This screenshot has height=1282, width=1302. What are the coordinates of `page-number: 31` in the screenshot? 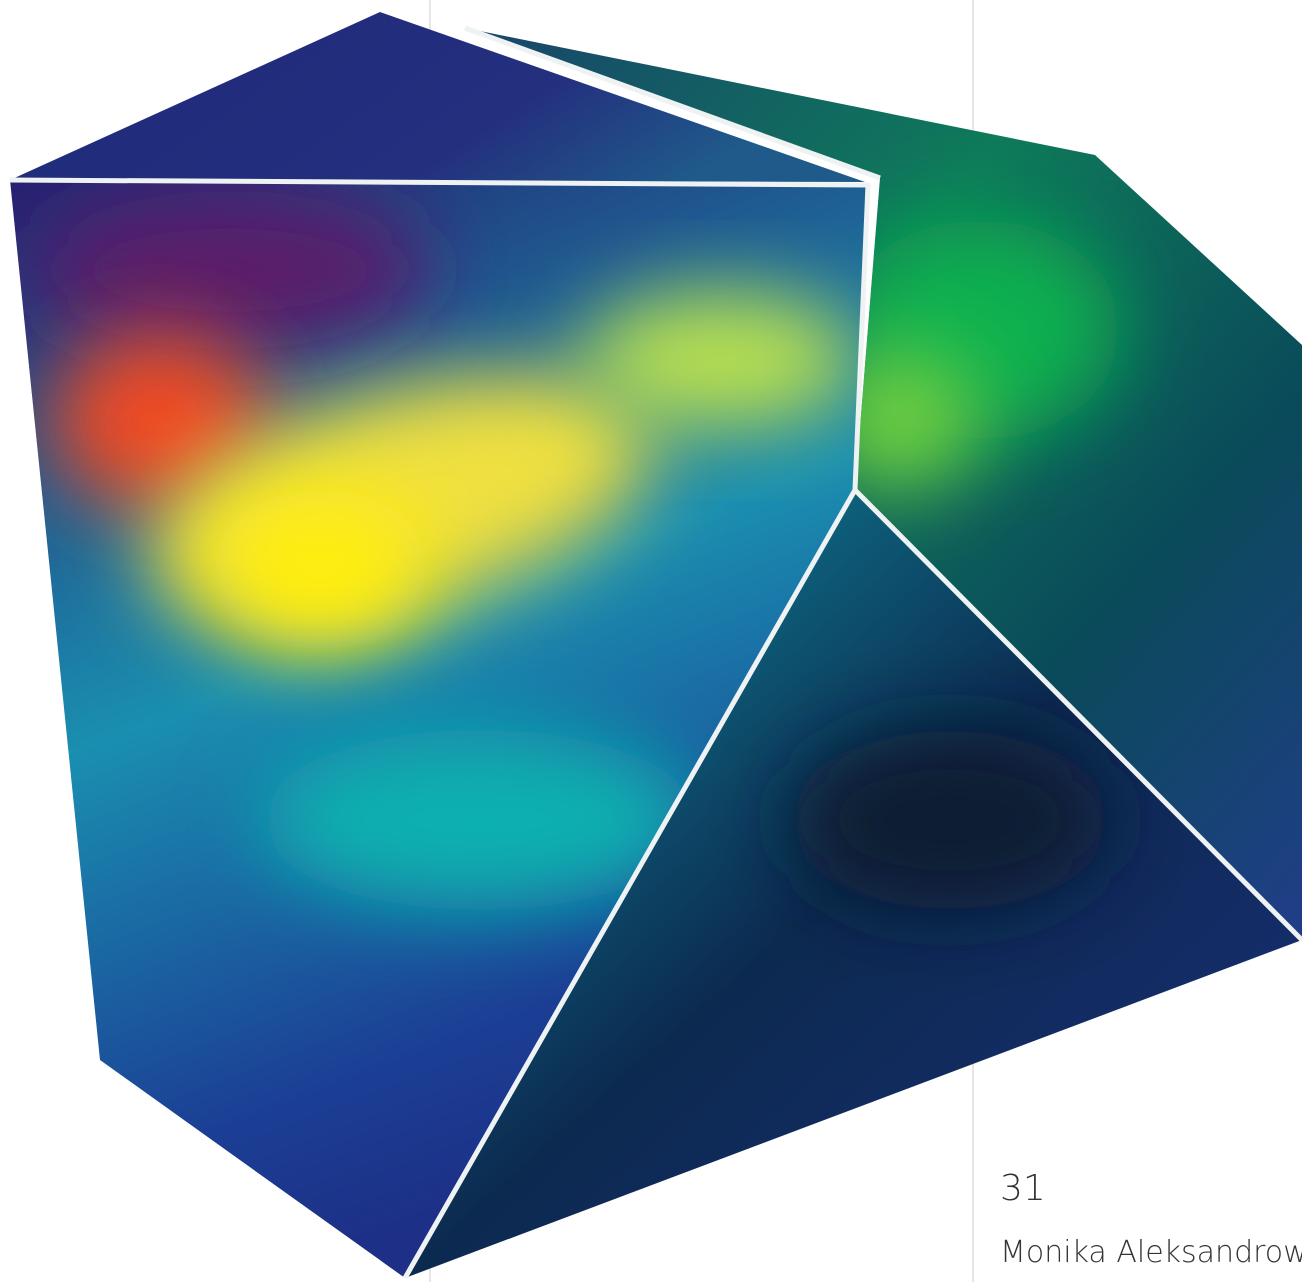 It's located at (1023, 1188).